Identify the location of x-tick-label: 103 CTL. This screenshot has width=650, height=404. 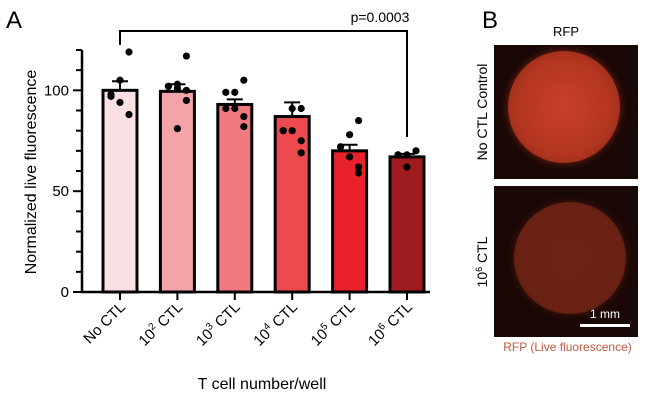
(217, 323).